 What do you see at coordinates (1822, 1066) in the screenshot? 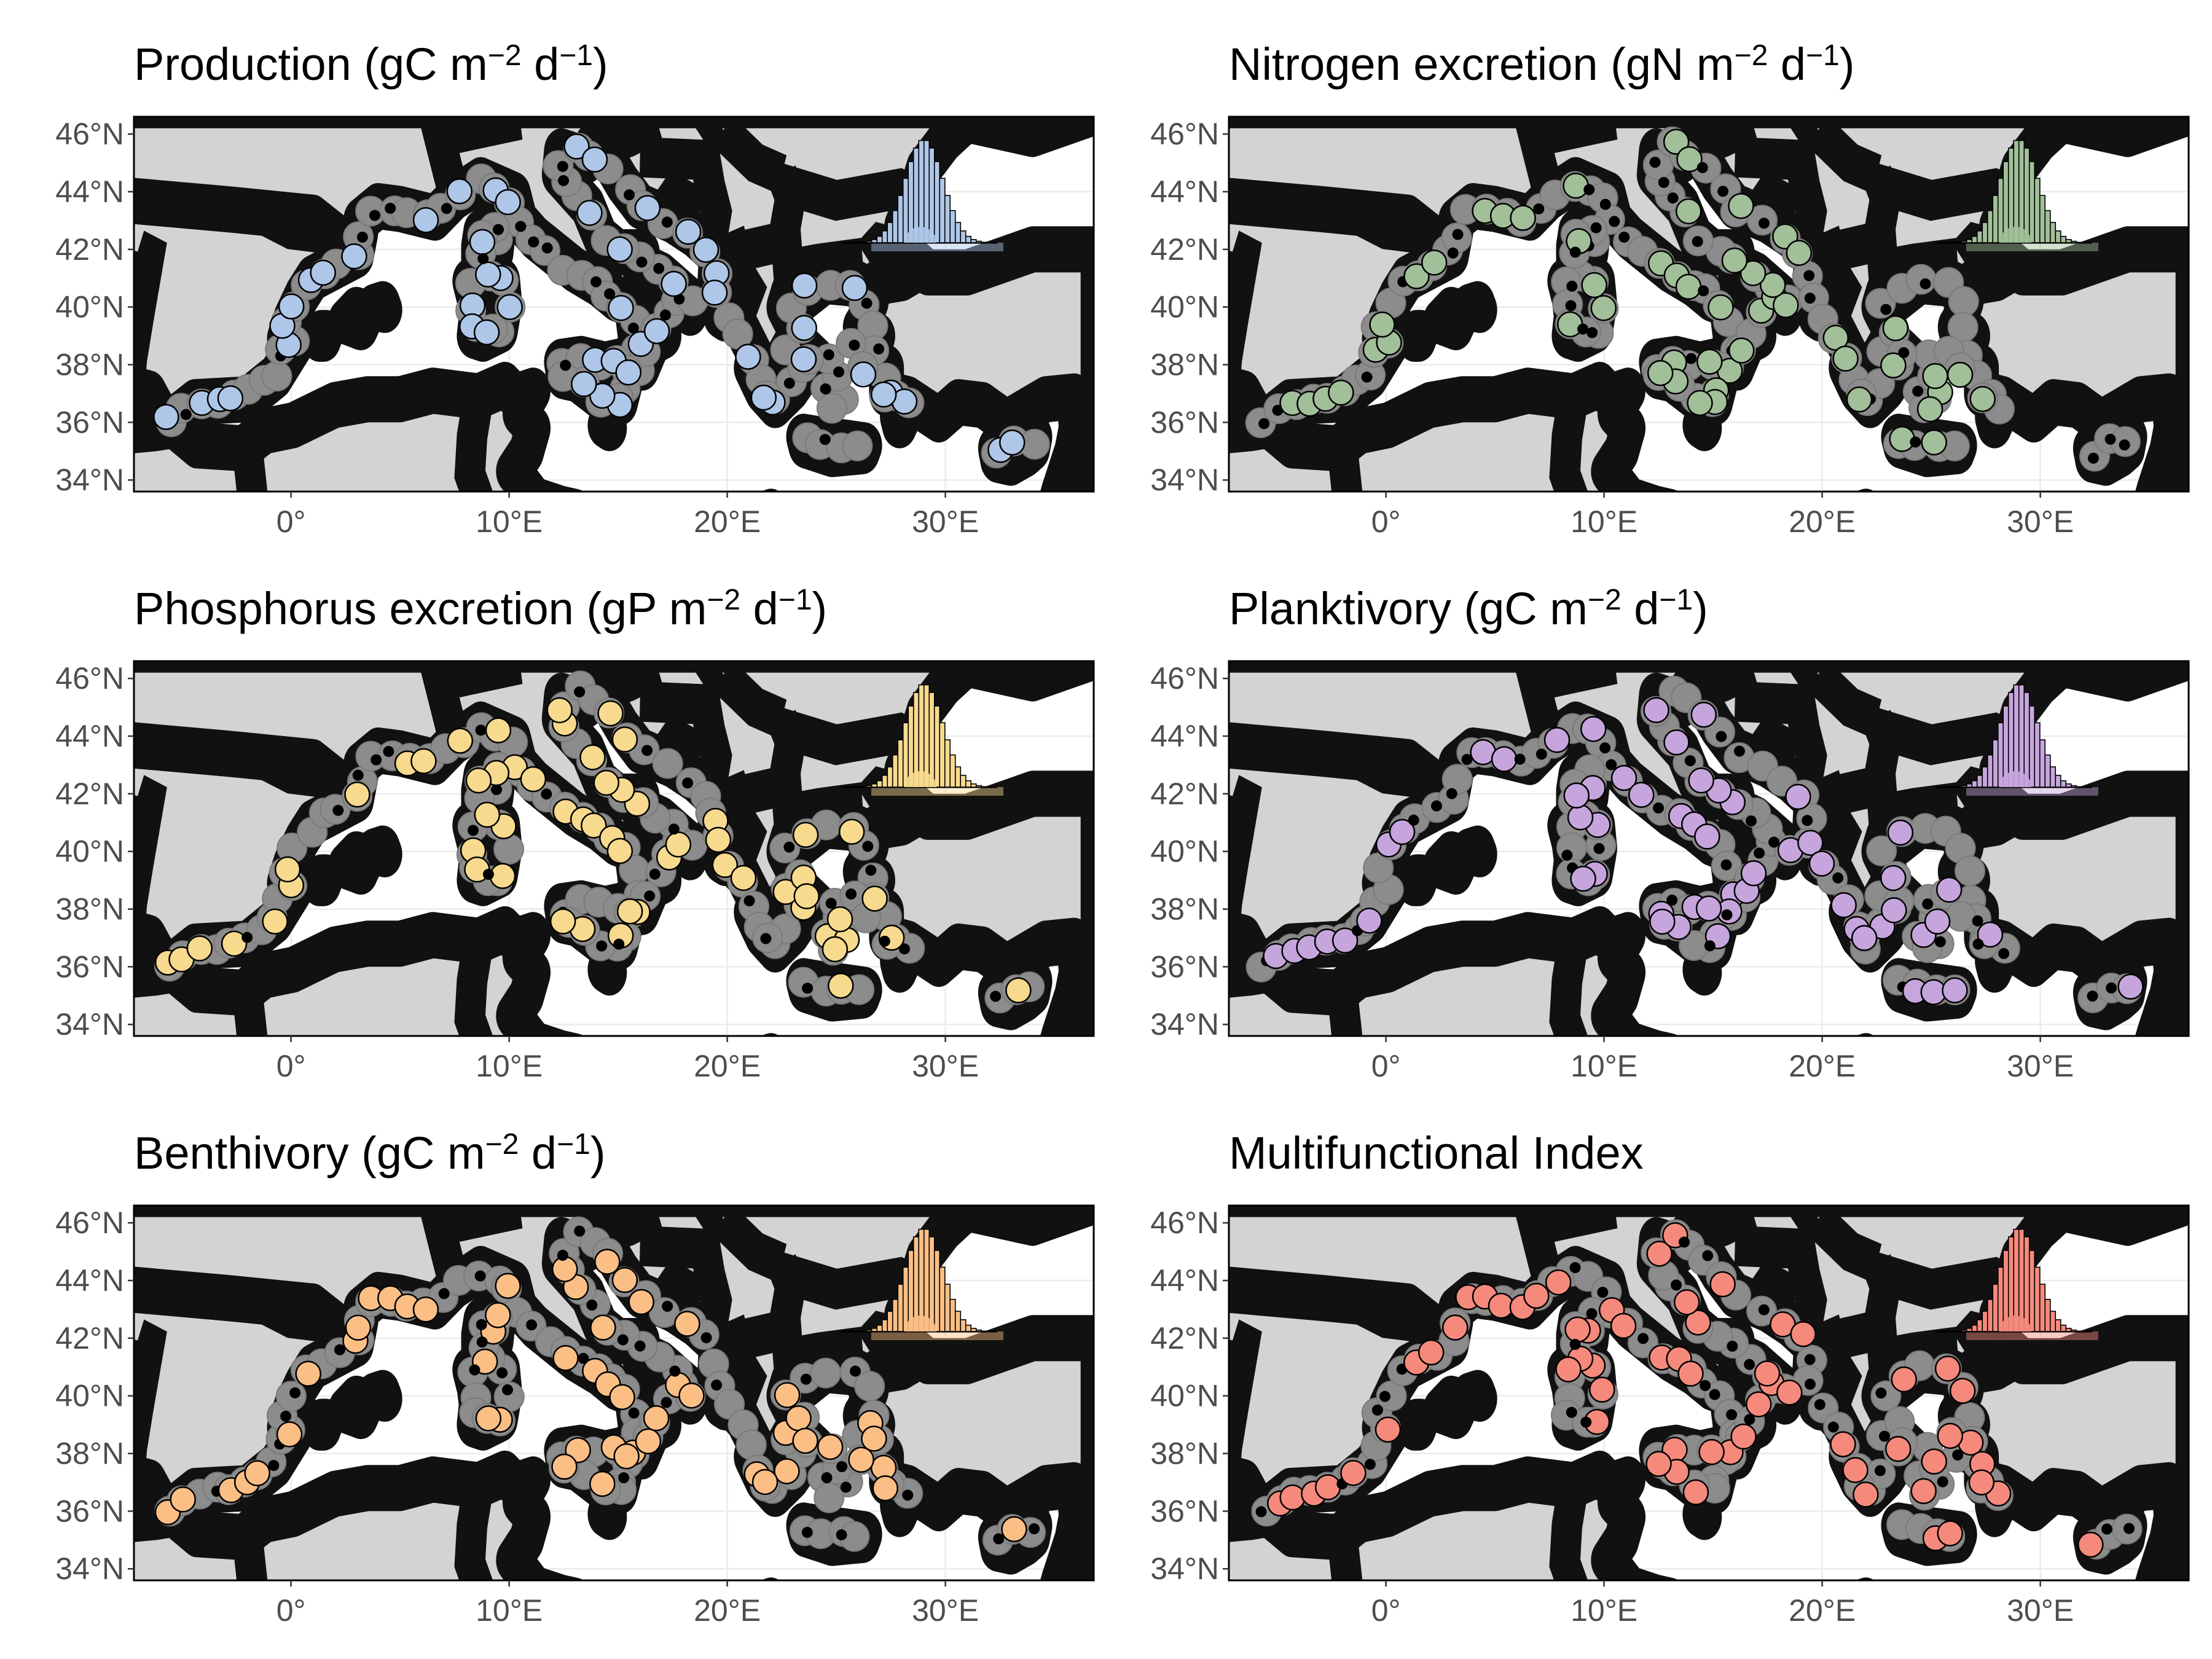
I see `lon-tick-label: 20°E` at bounding box center [1822, 1066].